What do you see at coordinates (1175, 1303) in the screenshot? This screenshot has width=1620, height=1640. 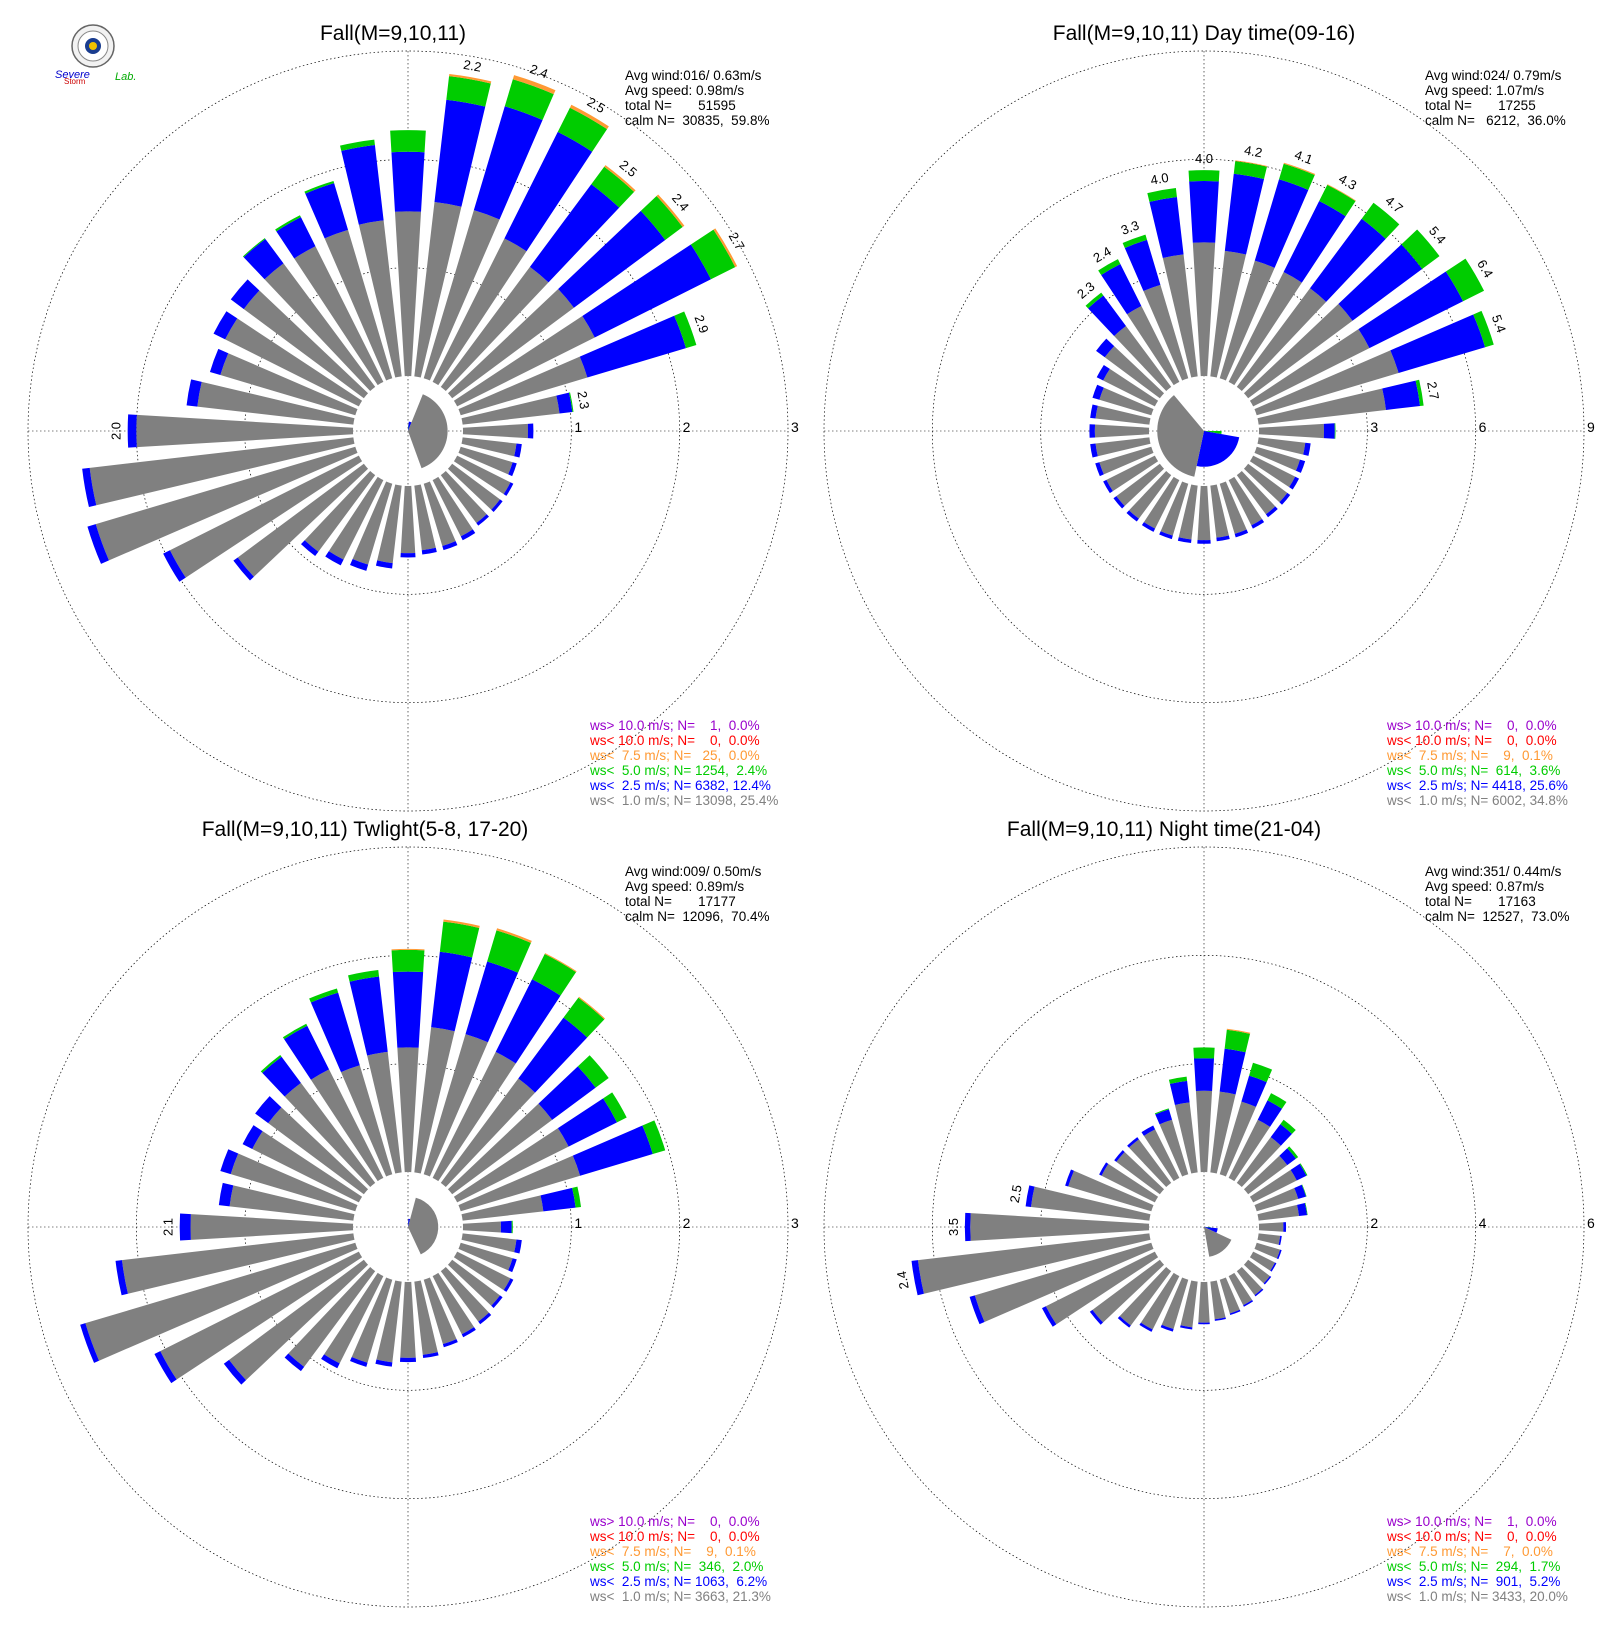 I see `sector-bar-200-seg0` at bounding box center [1175, 1303].